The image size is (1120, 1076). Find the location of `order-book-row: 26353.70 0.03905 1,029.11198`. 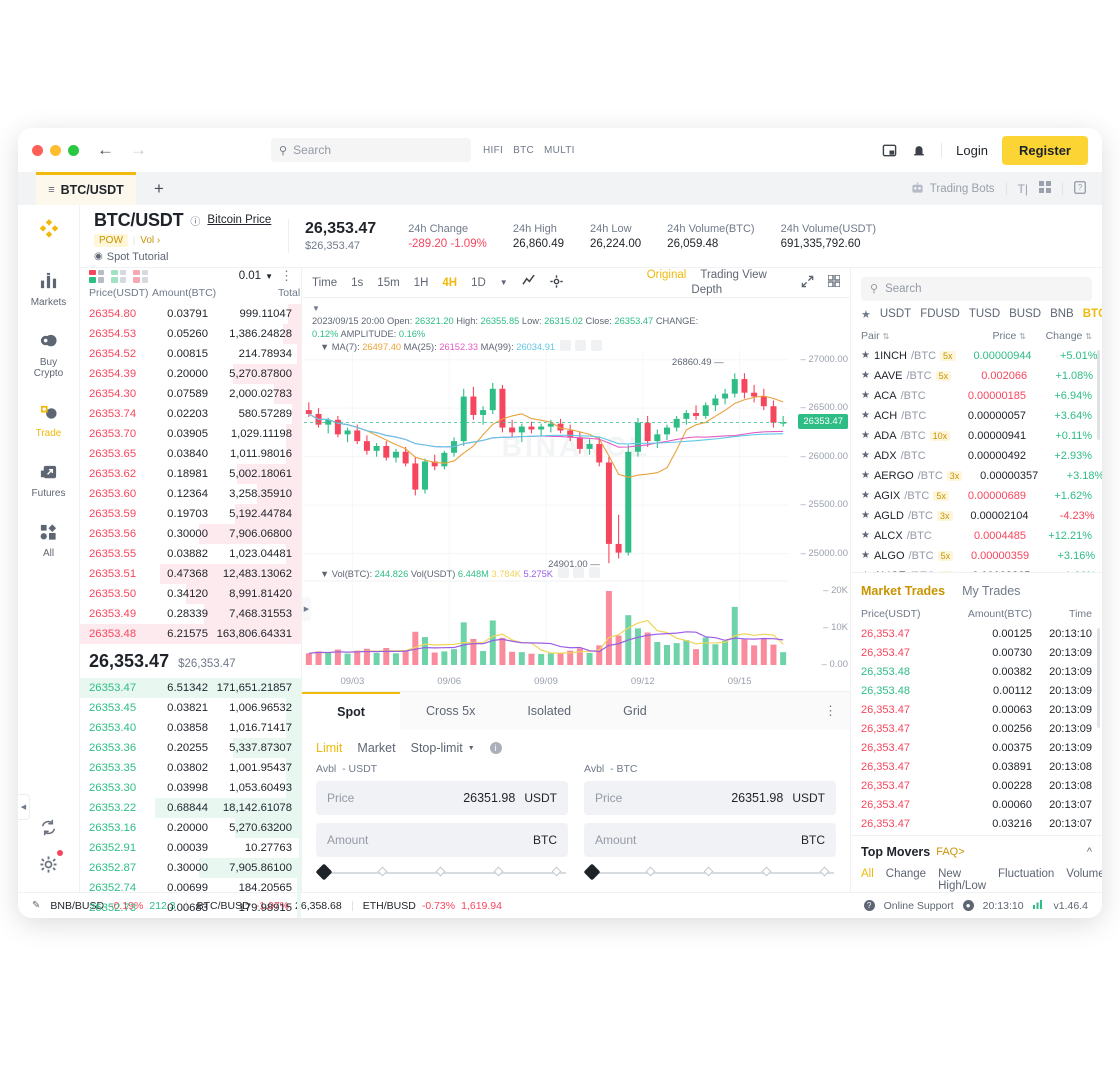

order-book-row: 26353.70 0.03905 1,029.11198 is located at coordinates (190, 434).